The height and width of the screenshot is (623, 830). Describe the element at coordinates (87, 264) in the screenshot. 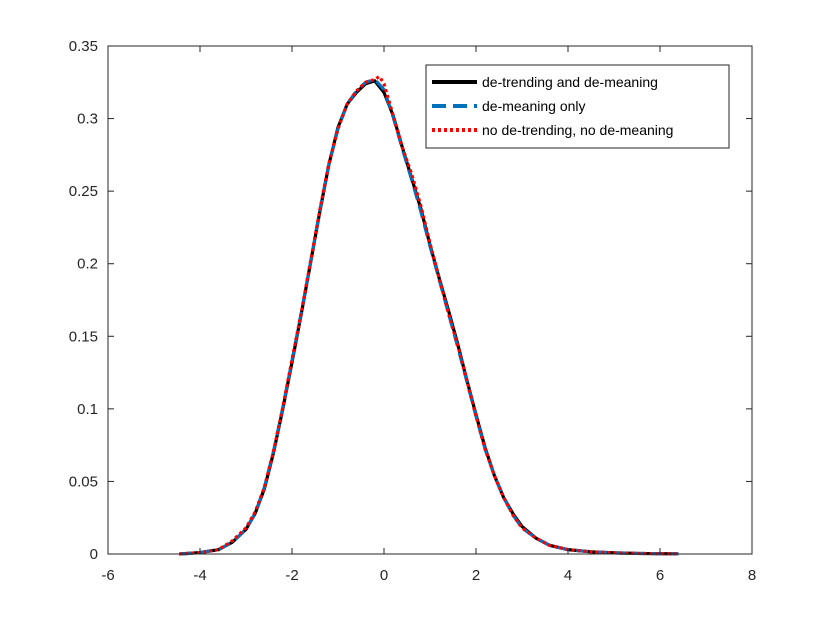

I see `y-tick-label: 0.2` at that location.